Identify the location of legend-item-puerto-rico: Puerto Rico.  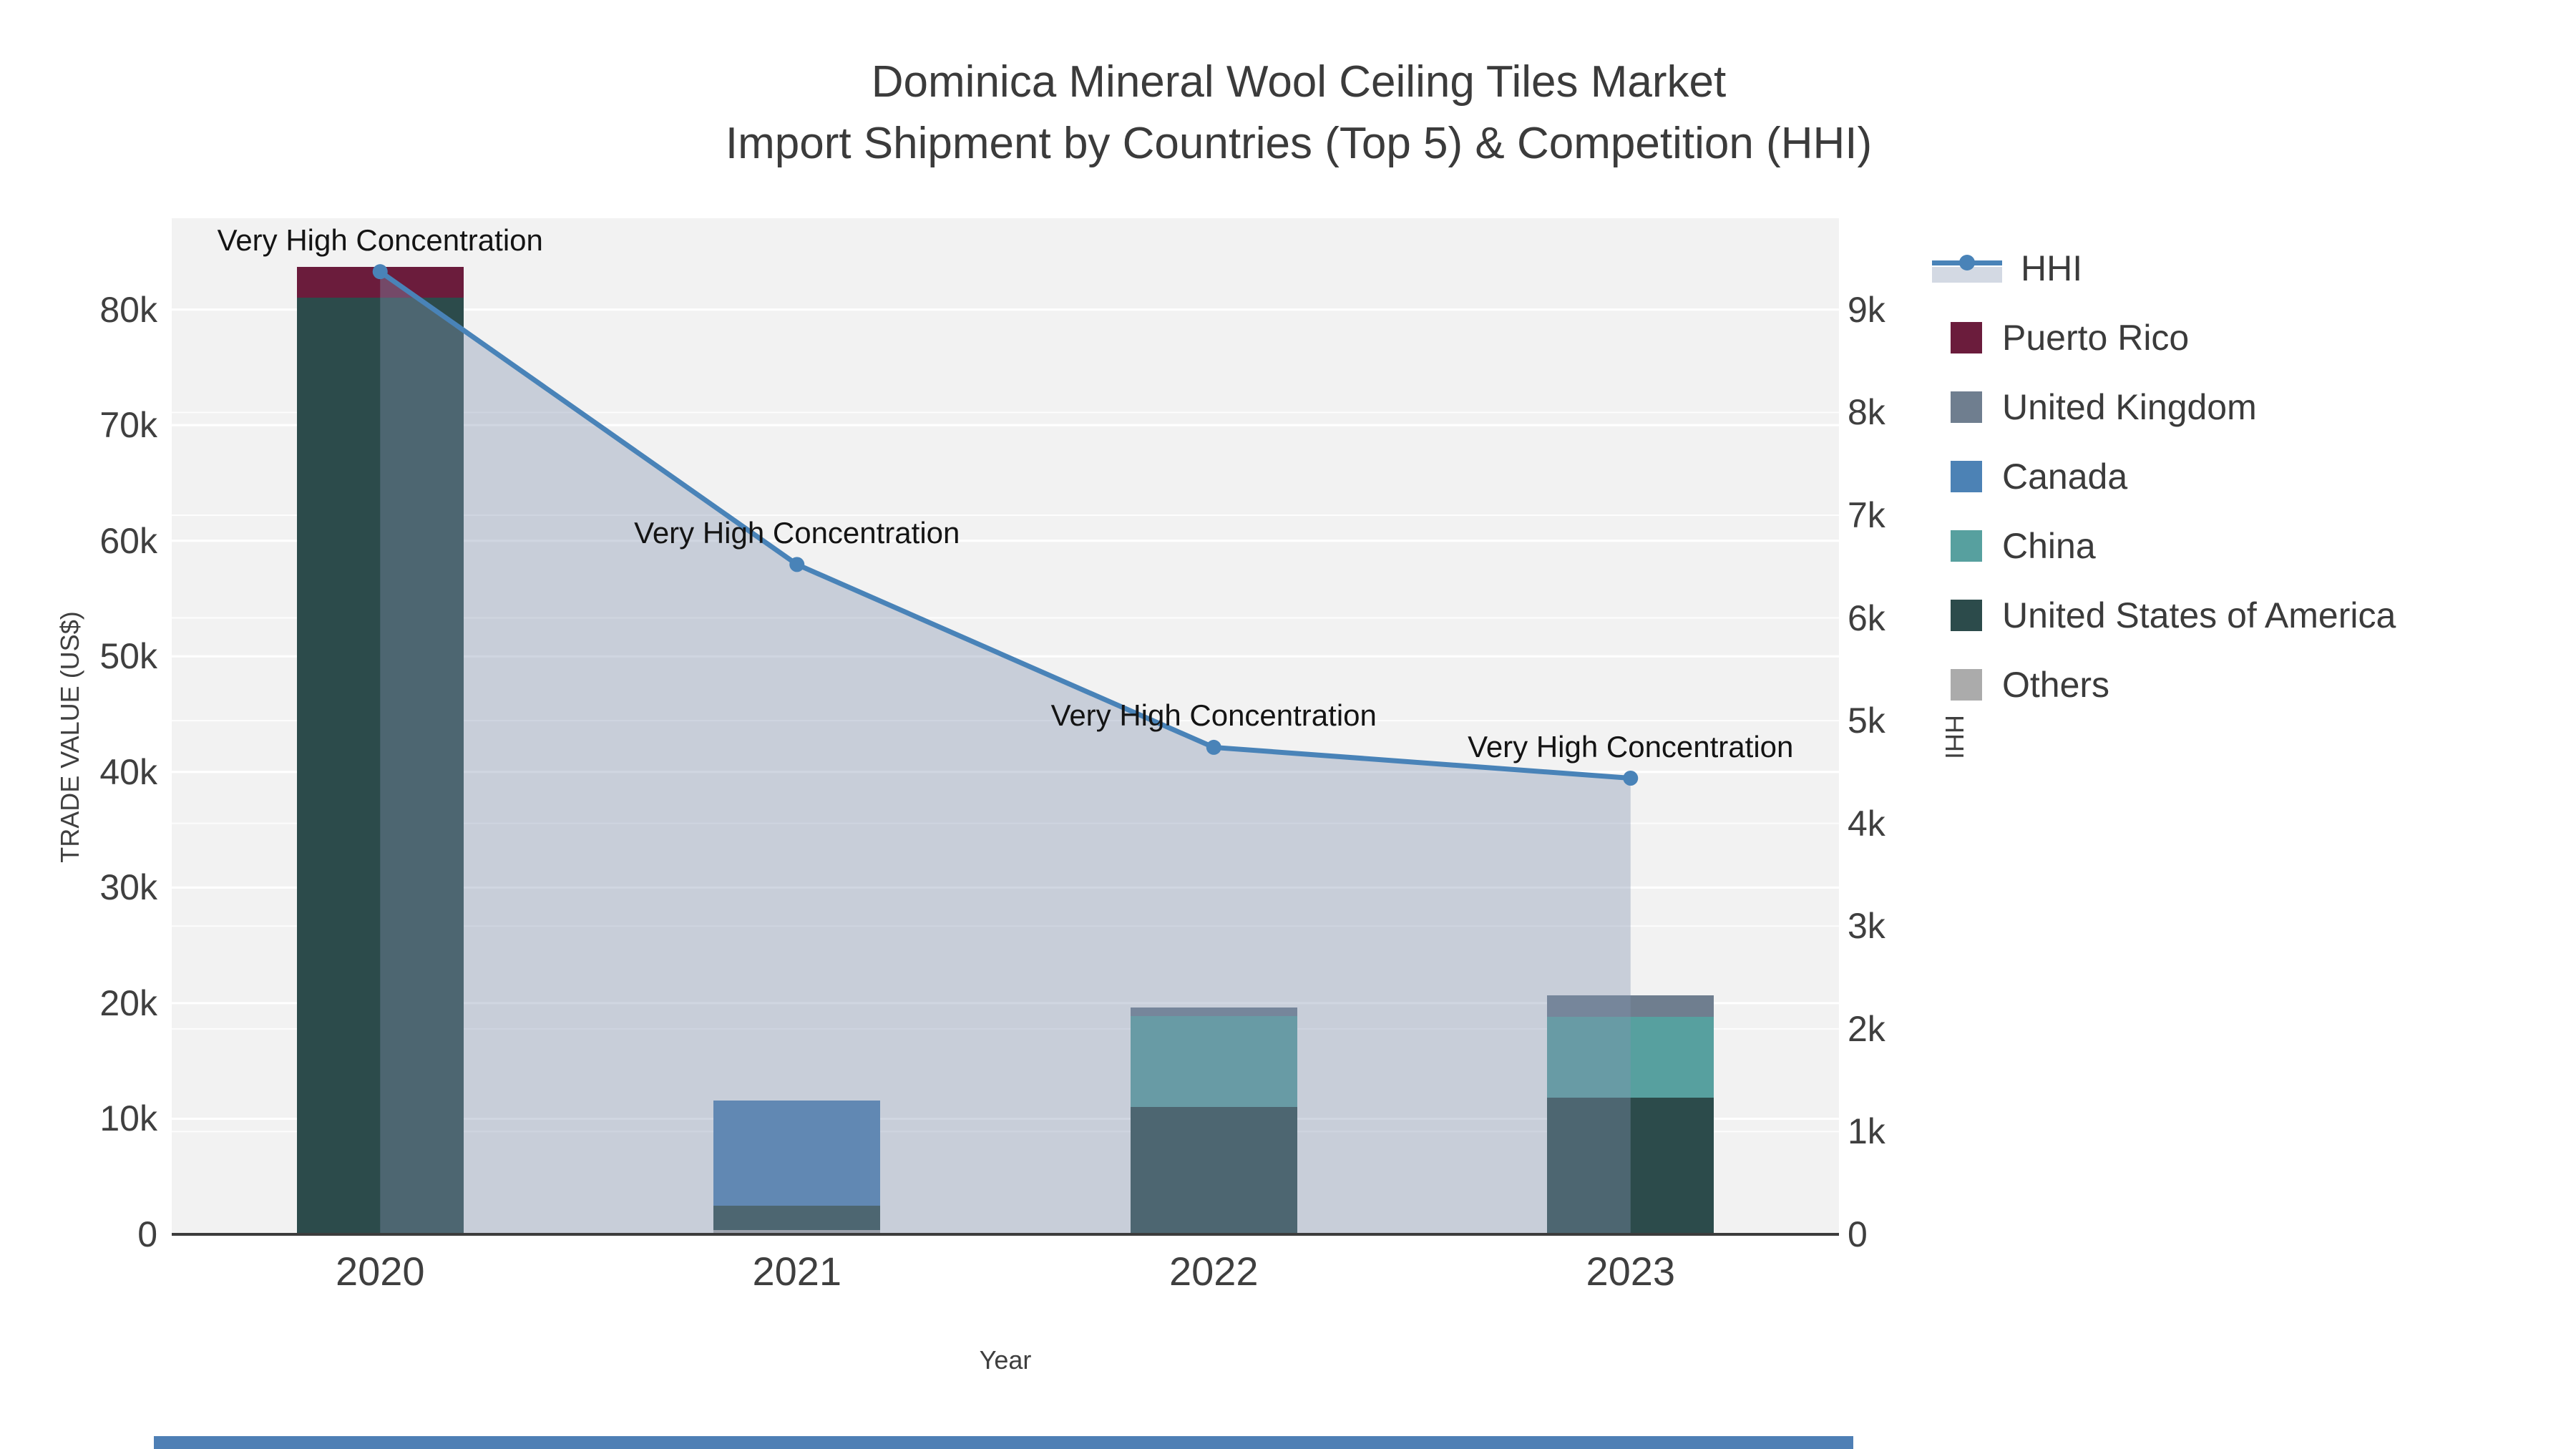
(2164, 337).